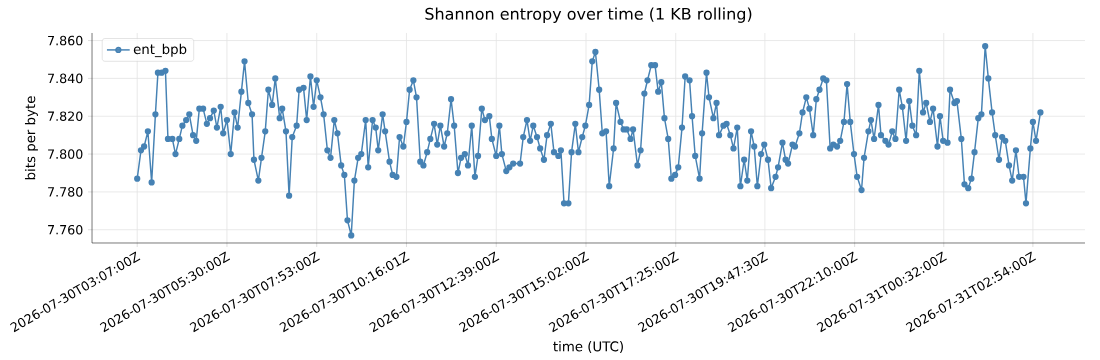 Image resolution: width=1100 pixels, height=360 pixels. What do you see at coordinates (65, 78) in the screenshot?
I see `y-tick-label: 7.840` at bounding box center [65, 78].